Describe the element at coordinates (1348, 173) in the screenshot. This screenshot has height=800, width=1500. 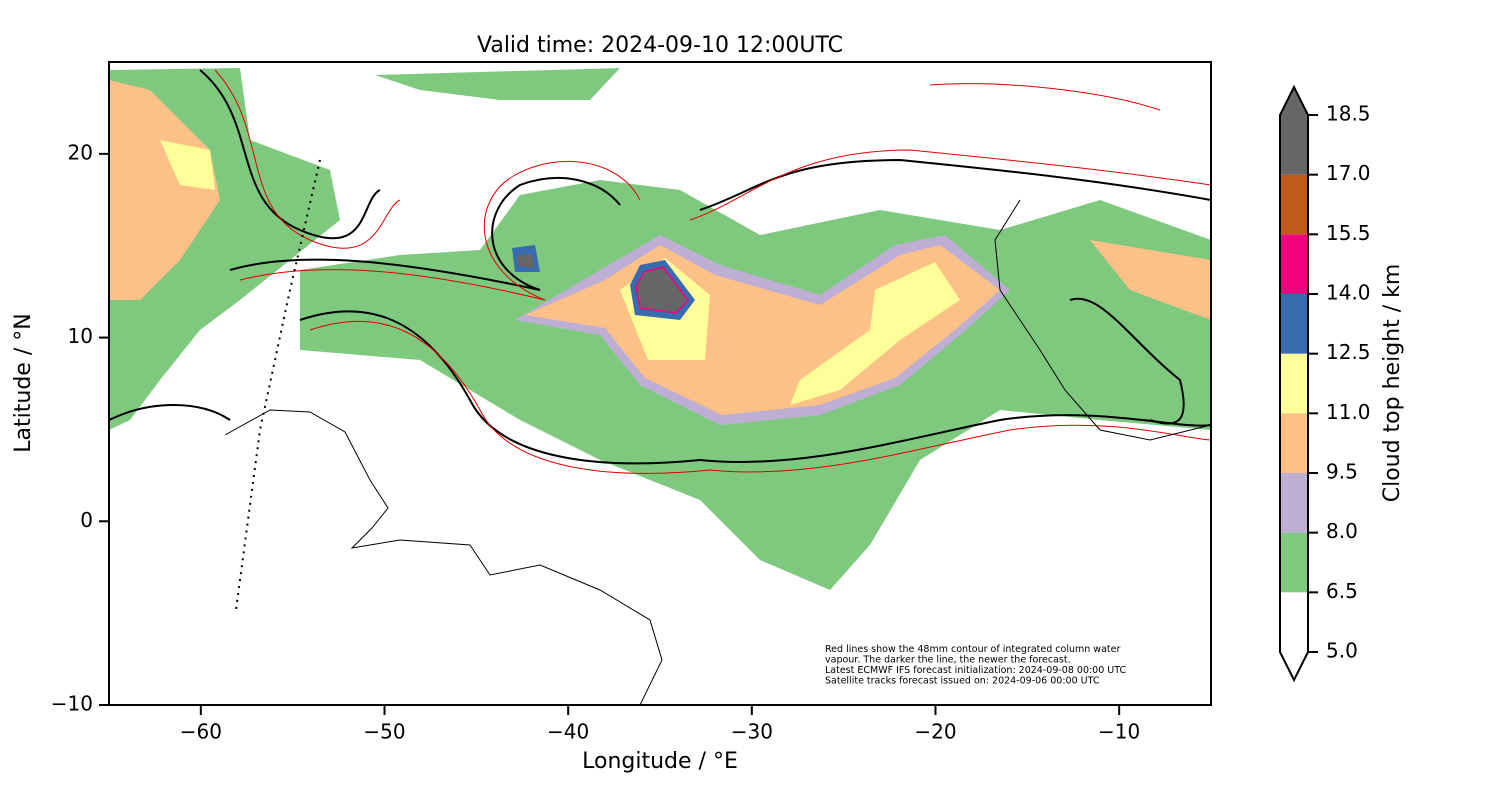
I see `colorbar-tick-label: 17.0` at that location.